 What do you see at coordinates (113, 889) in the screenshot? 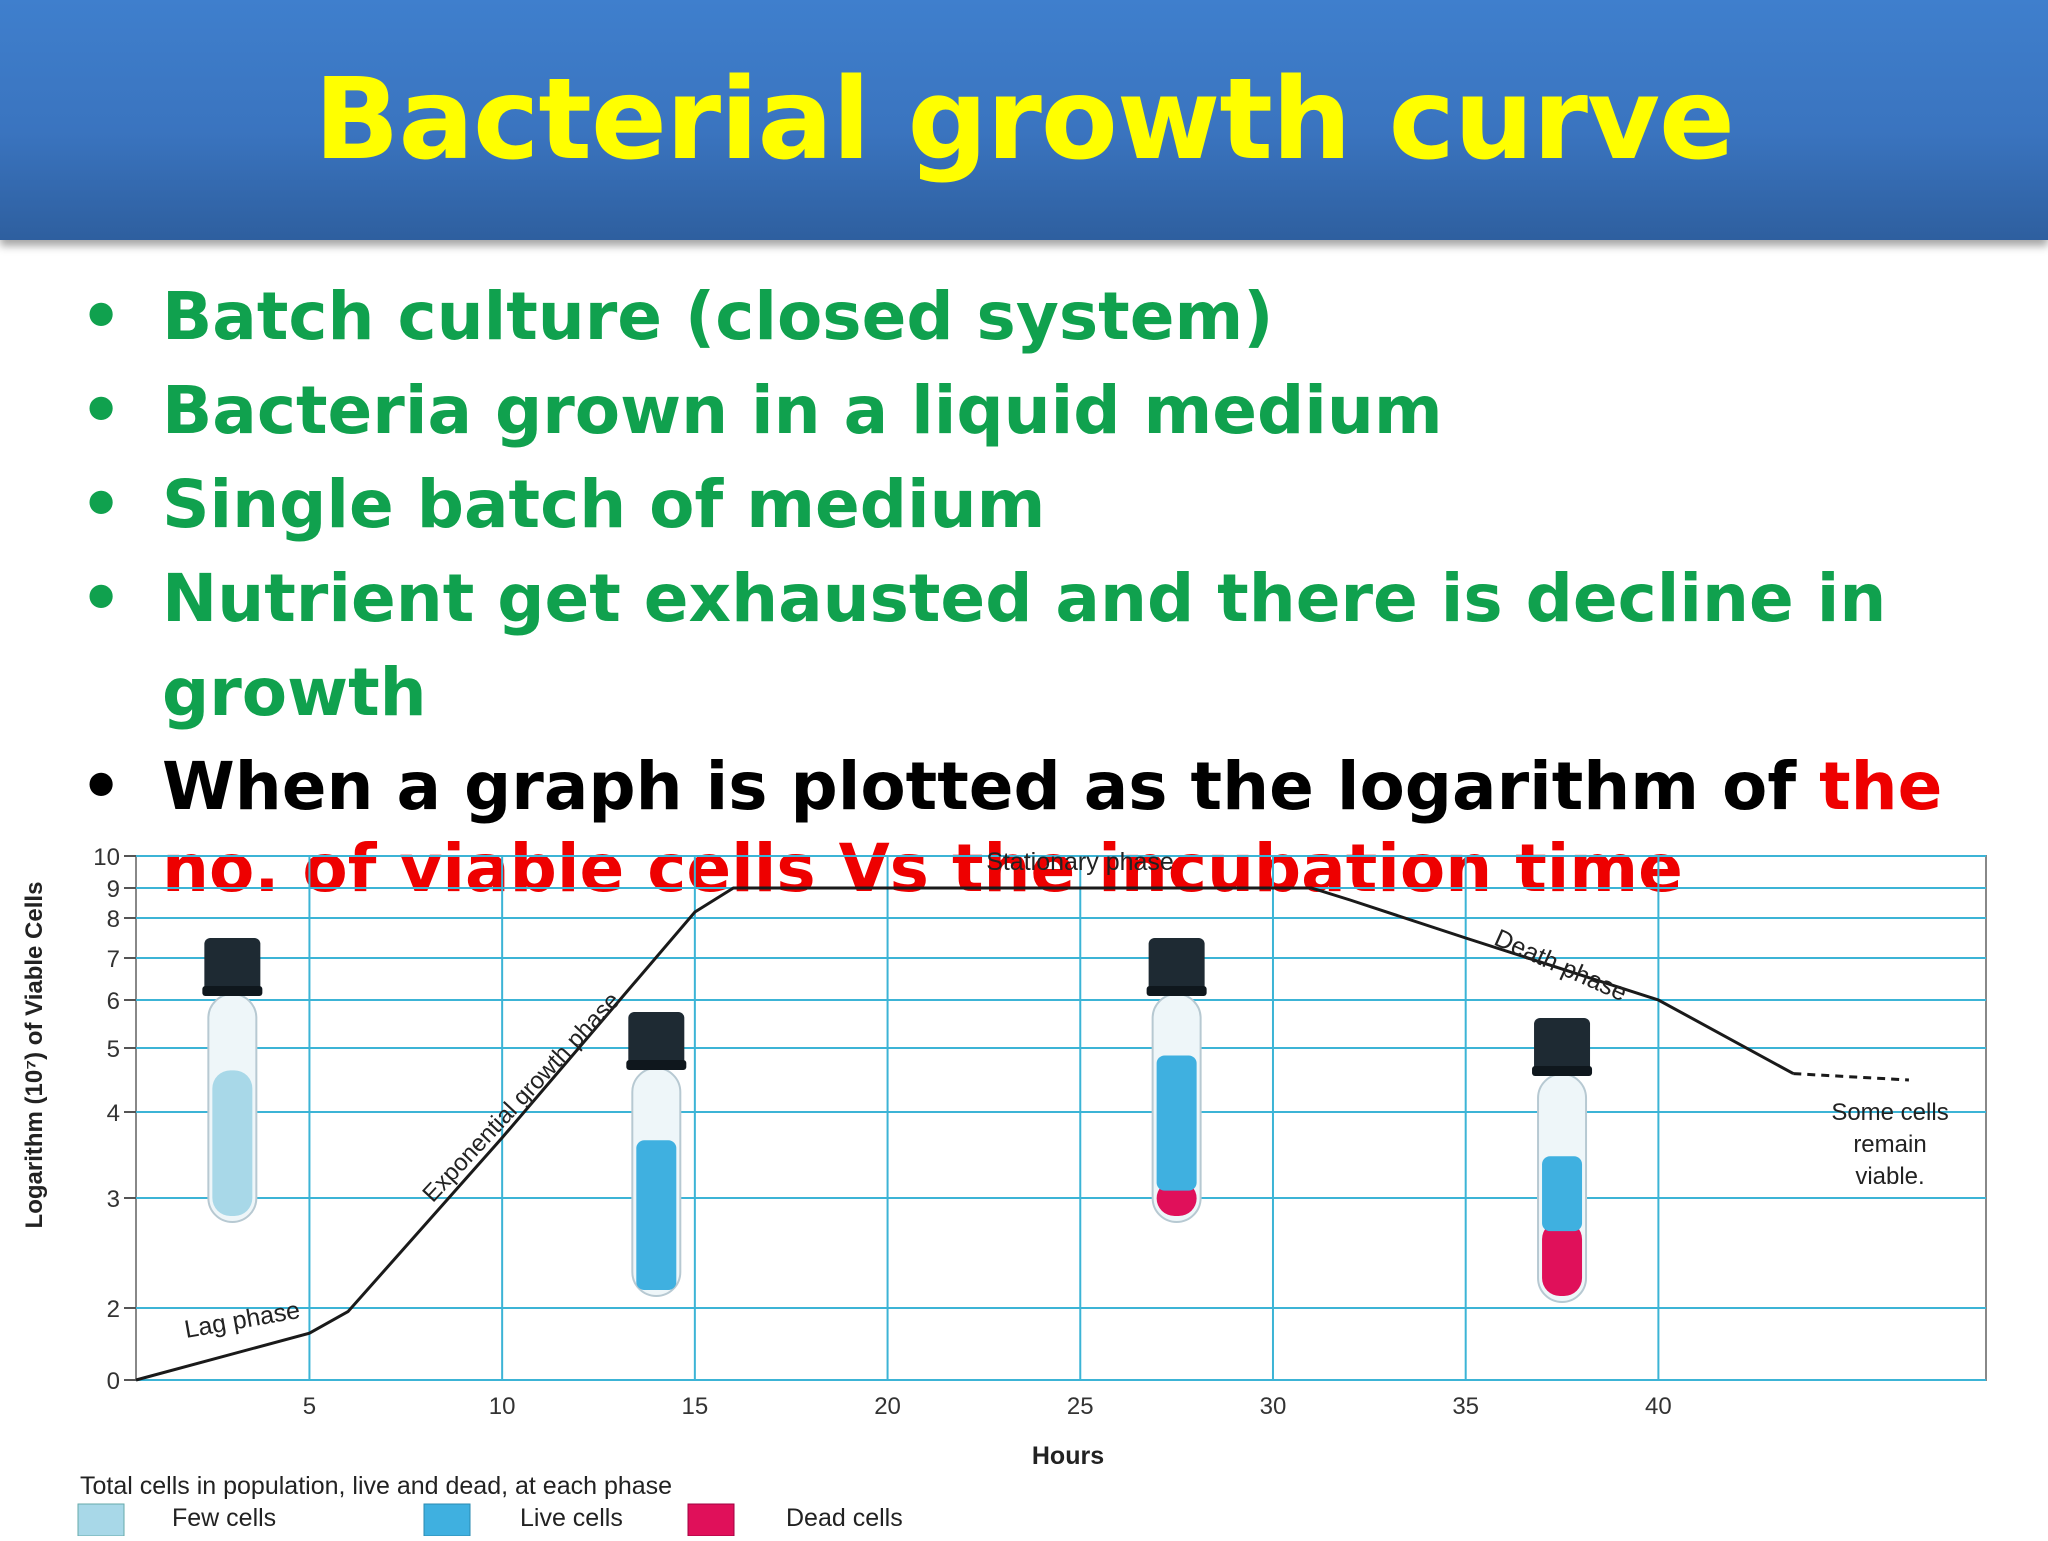
I see `y-tick-label: 9` at bounding box center [113, 889].